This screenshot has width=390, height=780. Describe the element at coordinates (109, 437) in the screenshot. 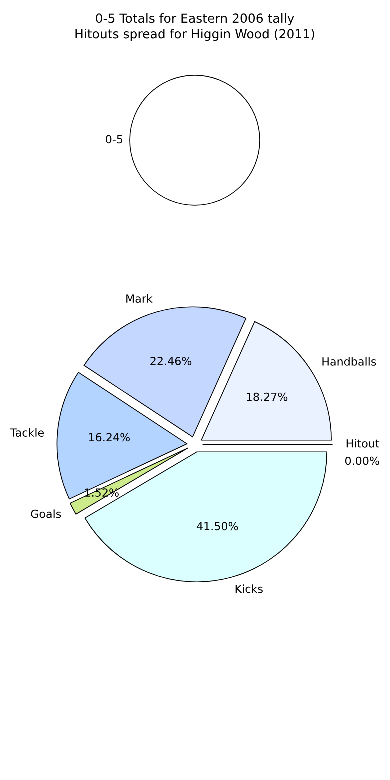

I see `data-label: 16.24%` at that location.